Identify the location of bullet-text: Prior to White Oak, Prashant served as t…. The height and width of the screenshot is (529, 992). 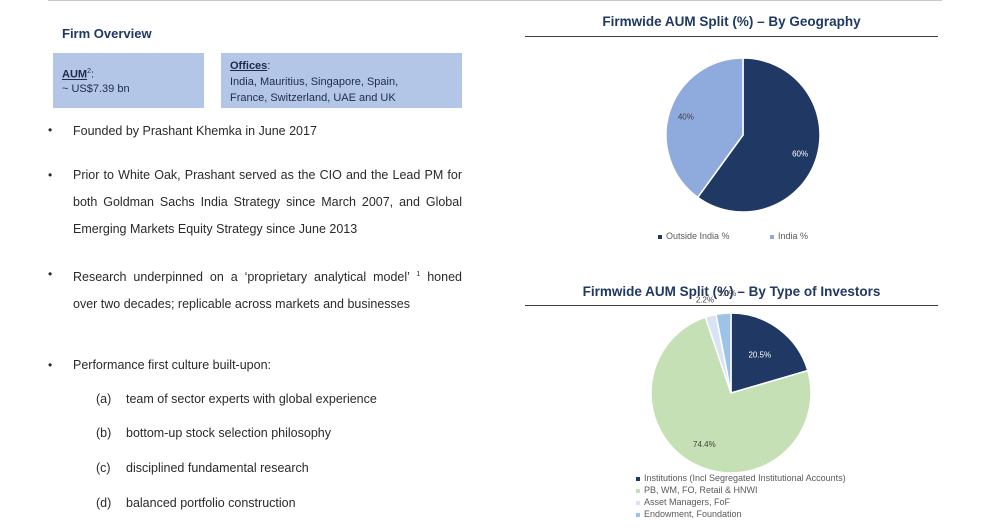
(267, 202).